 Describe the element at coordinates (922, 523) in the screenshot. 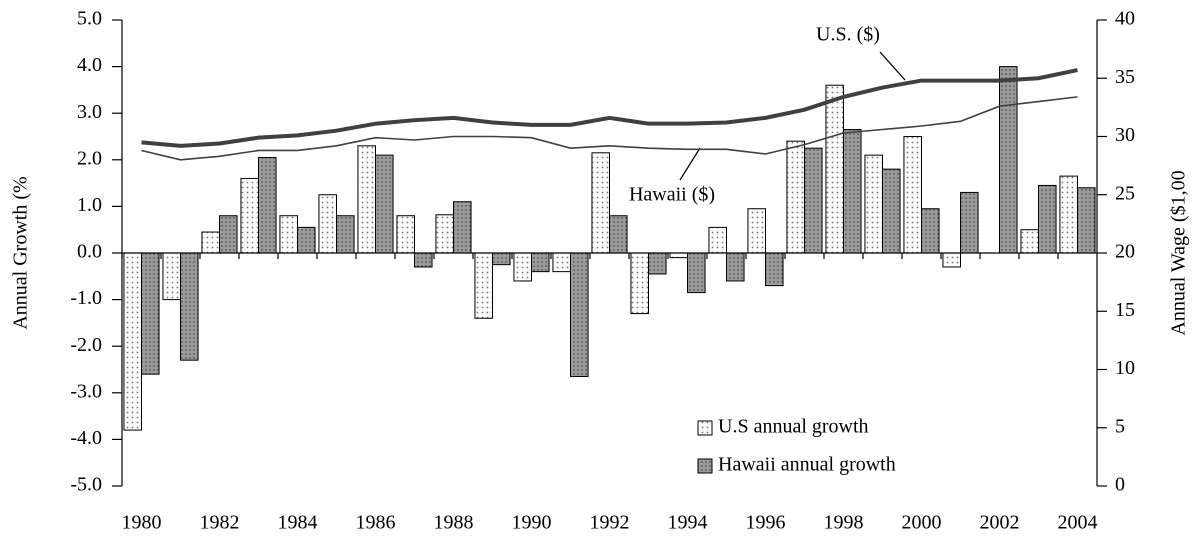

I see `x-tick-label: 2000` at that location.